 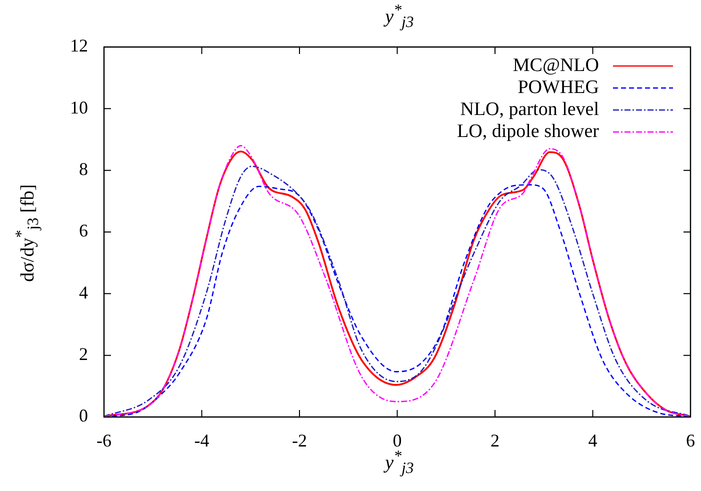 What do you see at coordinates (555, 66) in the screenshot?
I see `legend-label: MC@NLO` at bounding box center [555, 66].